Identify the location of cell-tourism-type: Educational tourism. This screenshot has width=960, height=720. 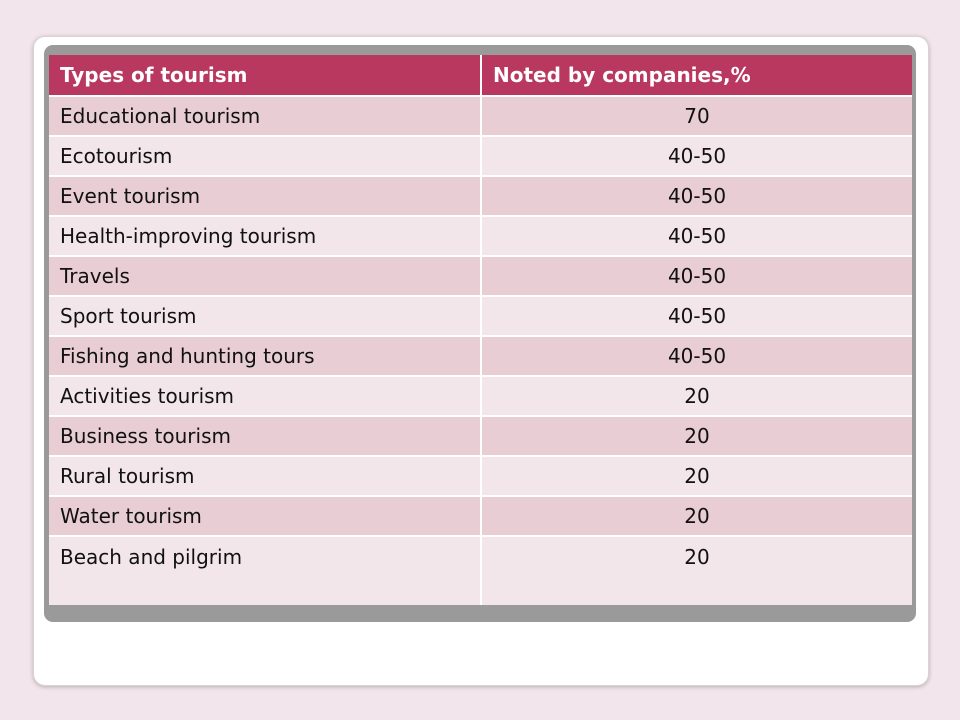
(264, 117).